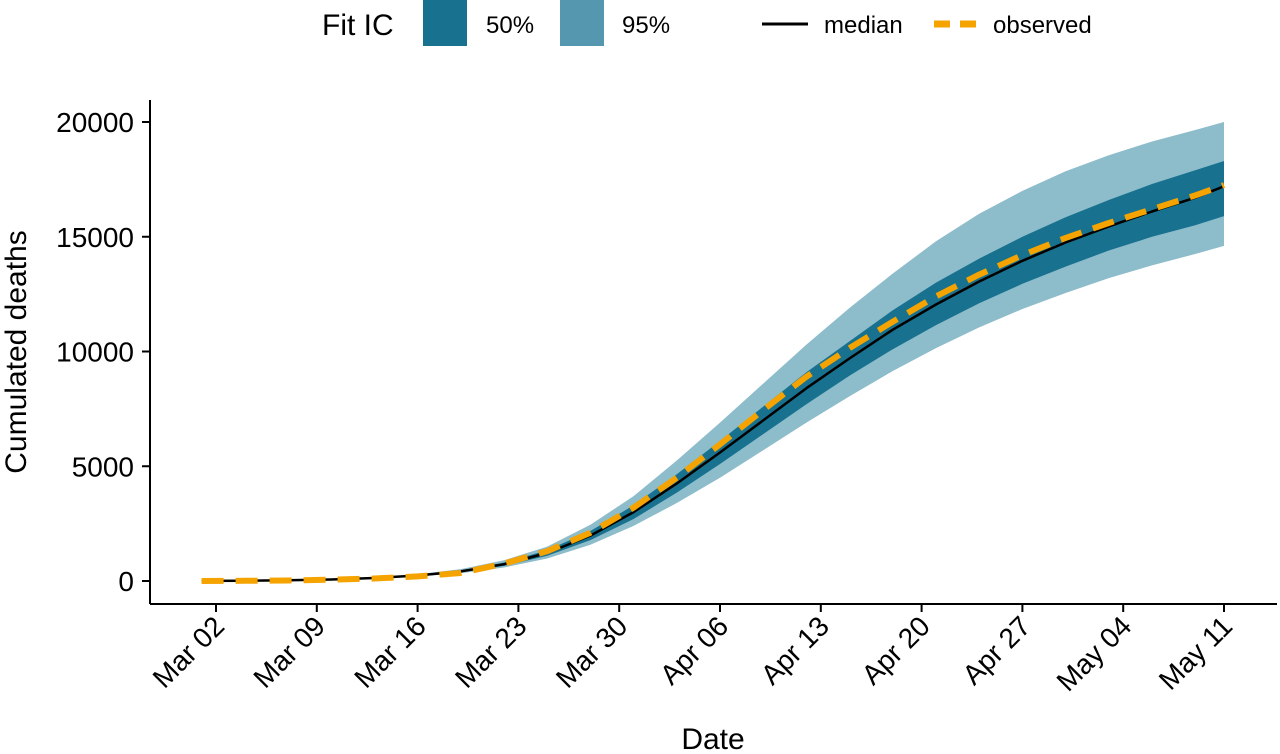  I want to click on x-tick-label: Mar 02, so click(189, 652).